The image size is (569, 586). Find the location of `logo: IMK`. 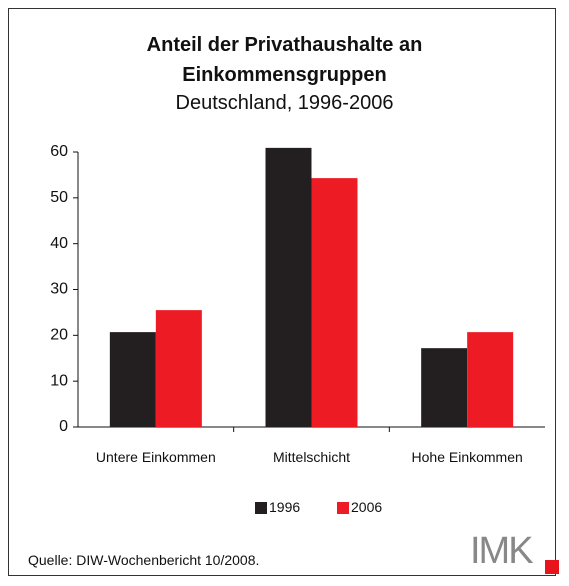

logo: IMK is located at coordinates (502, 551).